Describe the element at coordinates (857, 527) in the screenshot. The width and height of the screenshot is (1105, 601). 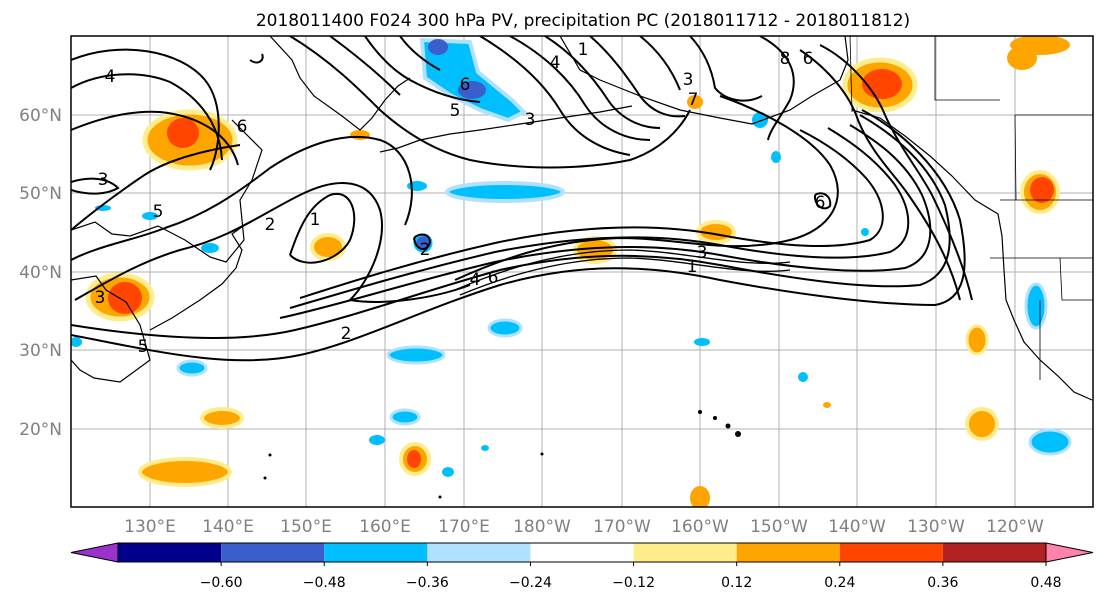
I see `longitude-tick-label: 140°W` at that location.